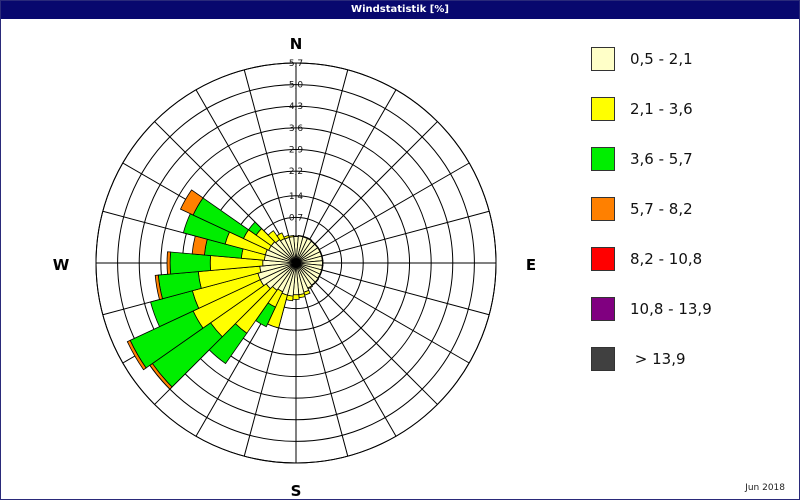 The width and height of the screenshot is (800, 500). Describe the element at coordinates (666, 259) in the screenshot. I see `legend-label: 8,2 - 10,8` at that location.